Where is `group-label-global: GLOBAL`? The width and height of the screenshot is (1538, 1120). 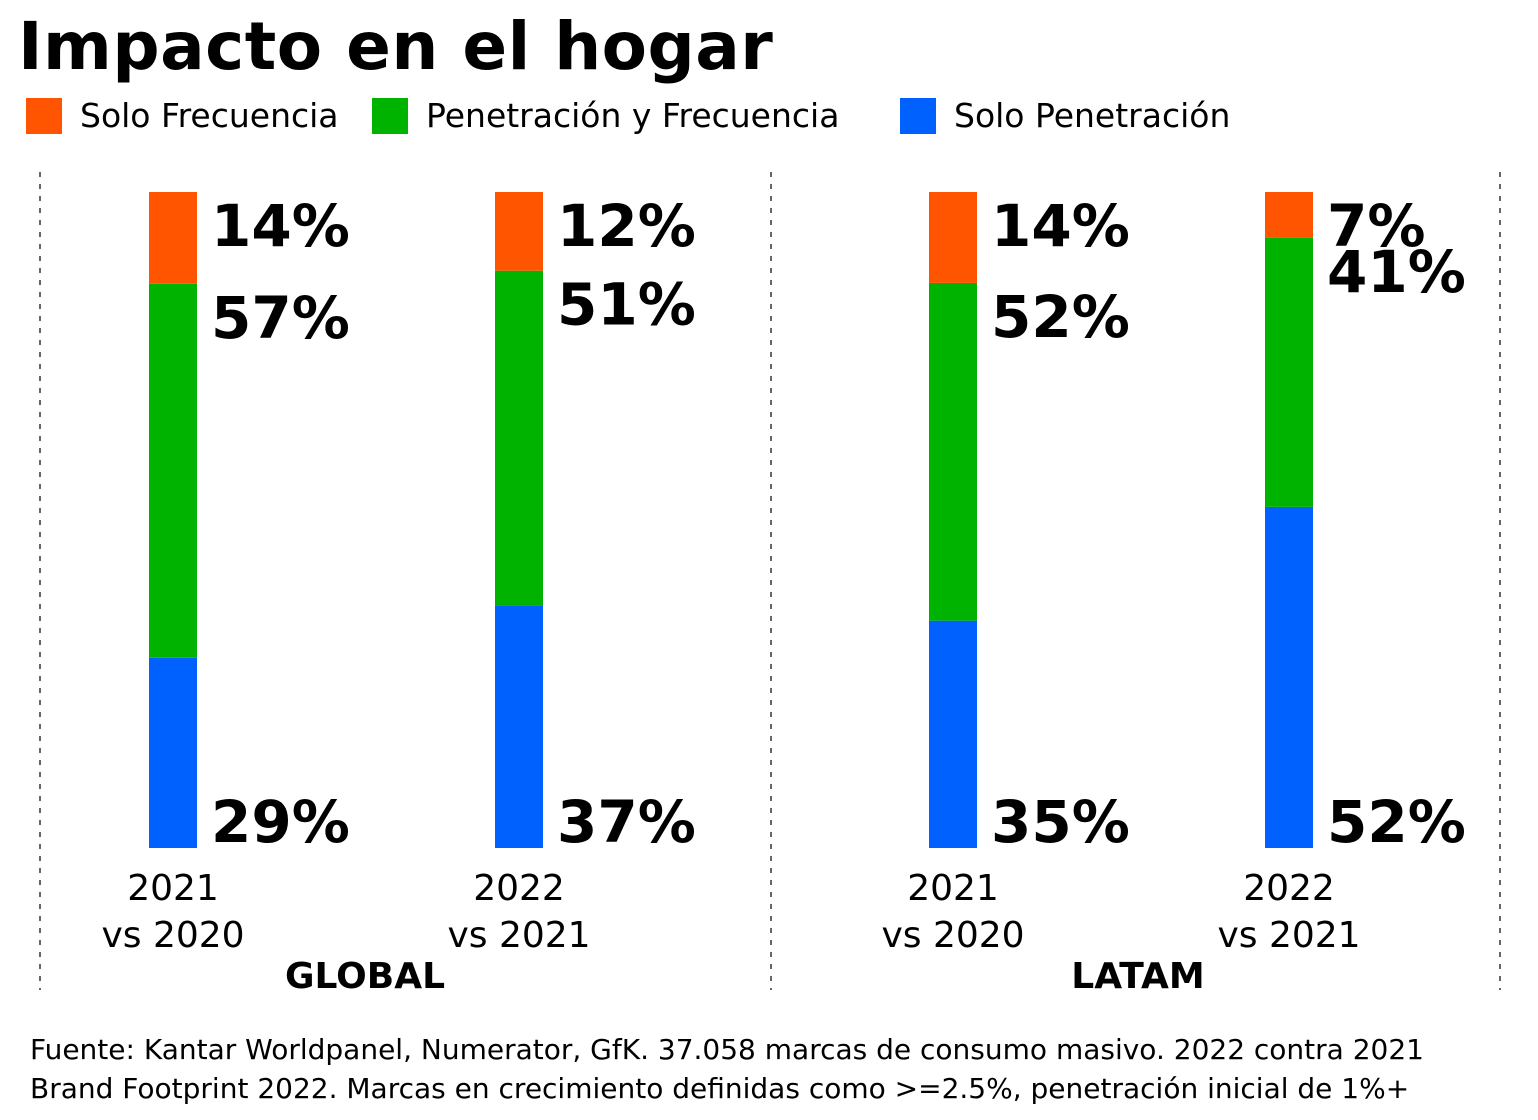
group-label-global: GLOBAL is located at coordinates (365, 976).